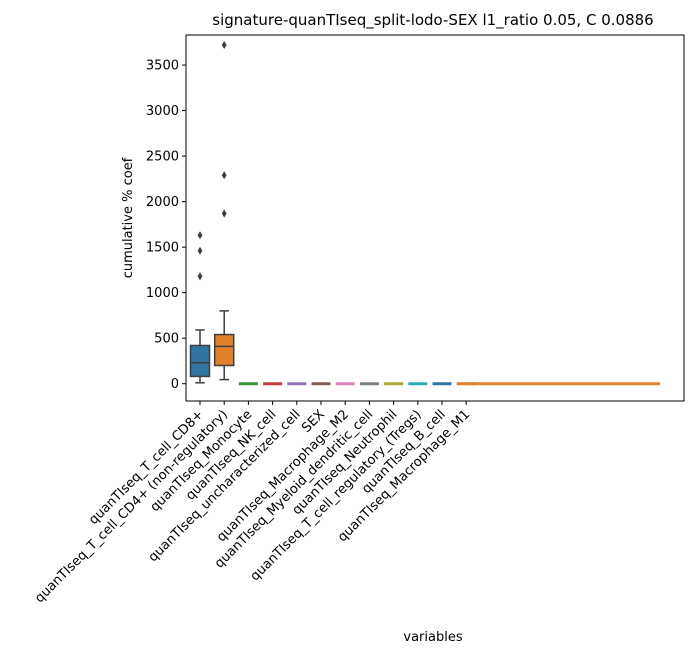  Describe the element at coordinates (162, 293) in the screenshot. I see `y-tick-label: 1000` at that location.